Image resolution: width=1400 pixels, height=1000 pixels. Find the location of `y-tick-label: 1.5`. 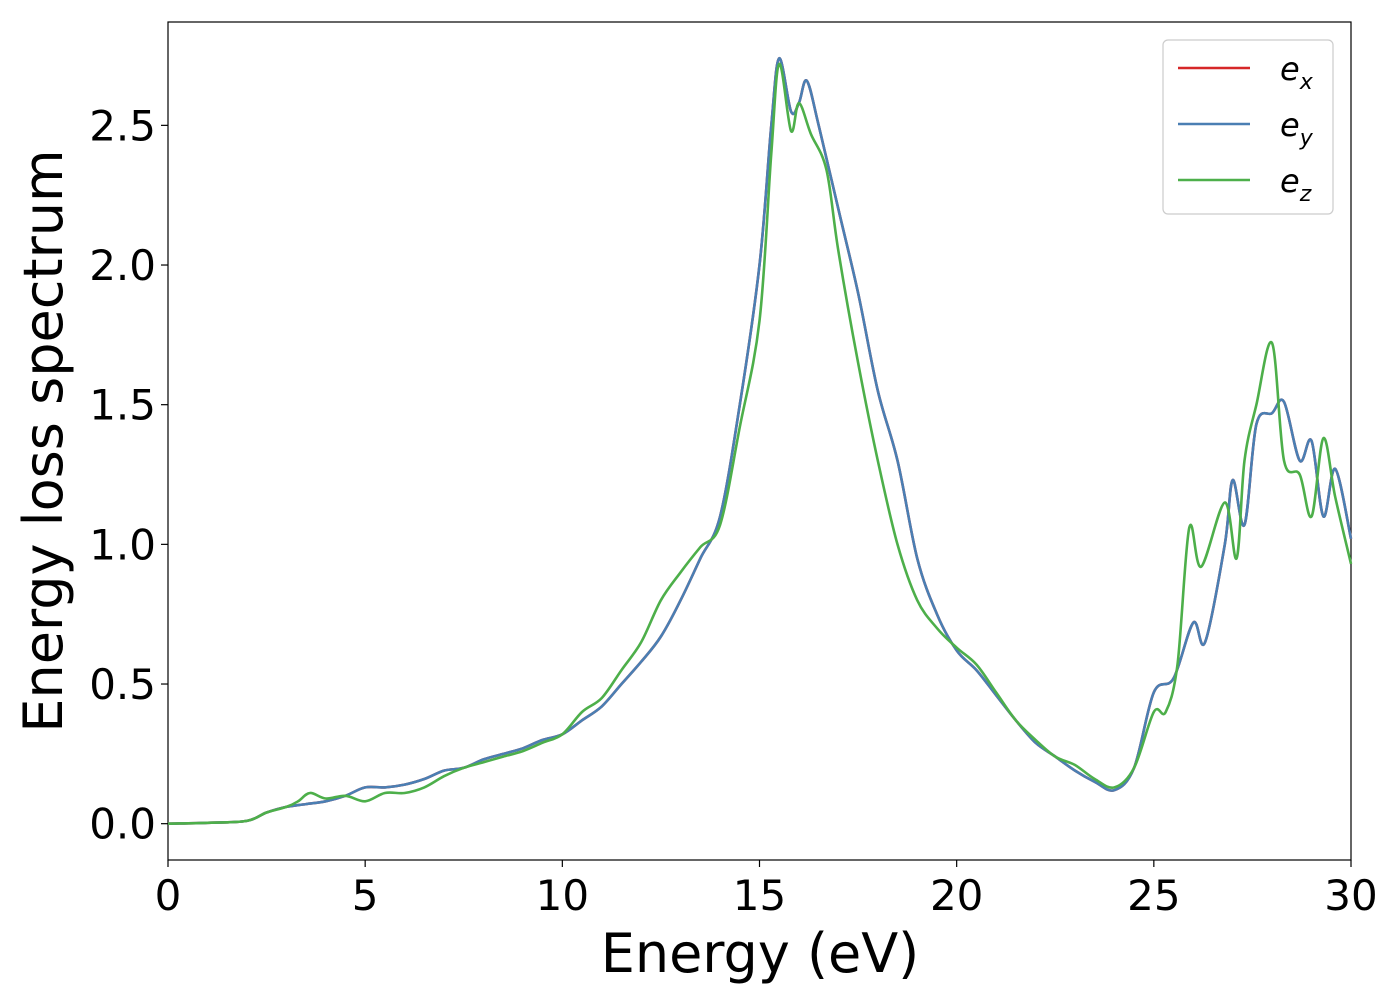

y-tick-label: 1.5 is located at coordinates (122, 405).